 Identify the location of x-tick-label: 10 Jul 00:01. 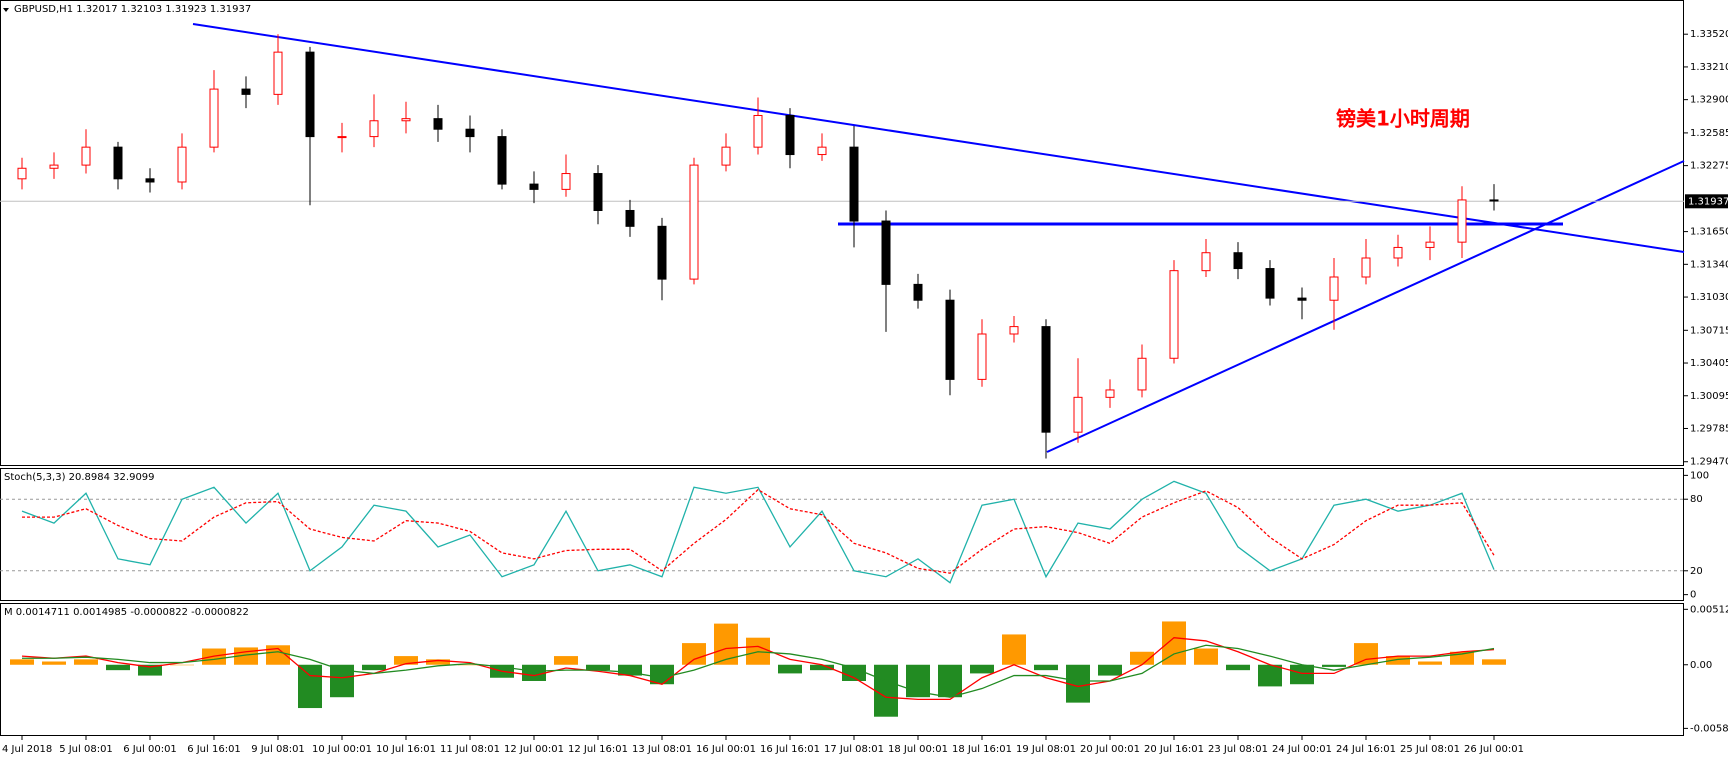
(342, 749).